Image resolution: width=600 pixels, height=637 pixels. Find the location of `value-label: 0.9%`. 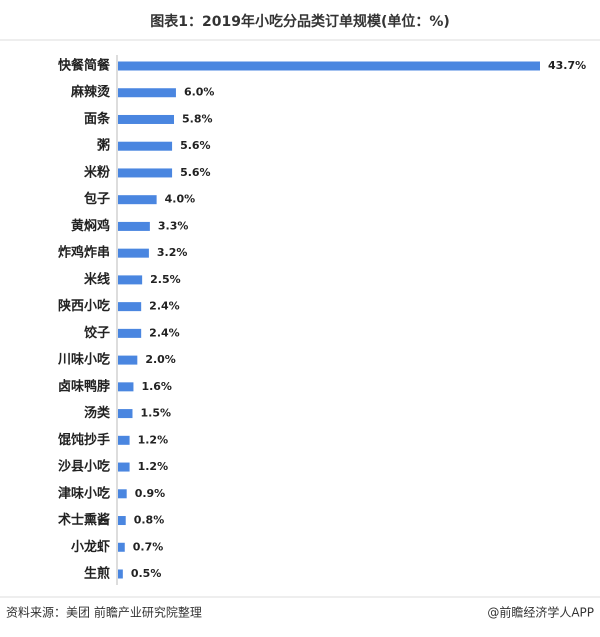

value-label: 0.9% is located at coordinates (150, 493).